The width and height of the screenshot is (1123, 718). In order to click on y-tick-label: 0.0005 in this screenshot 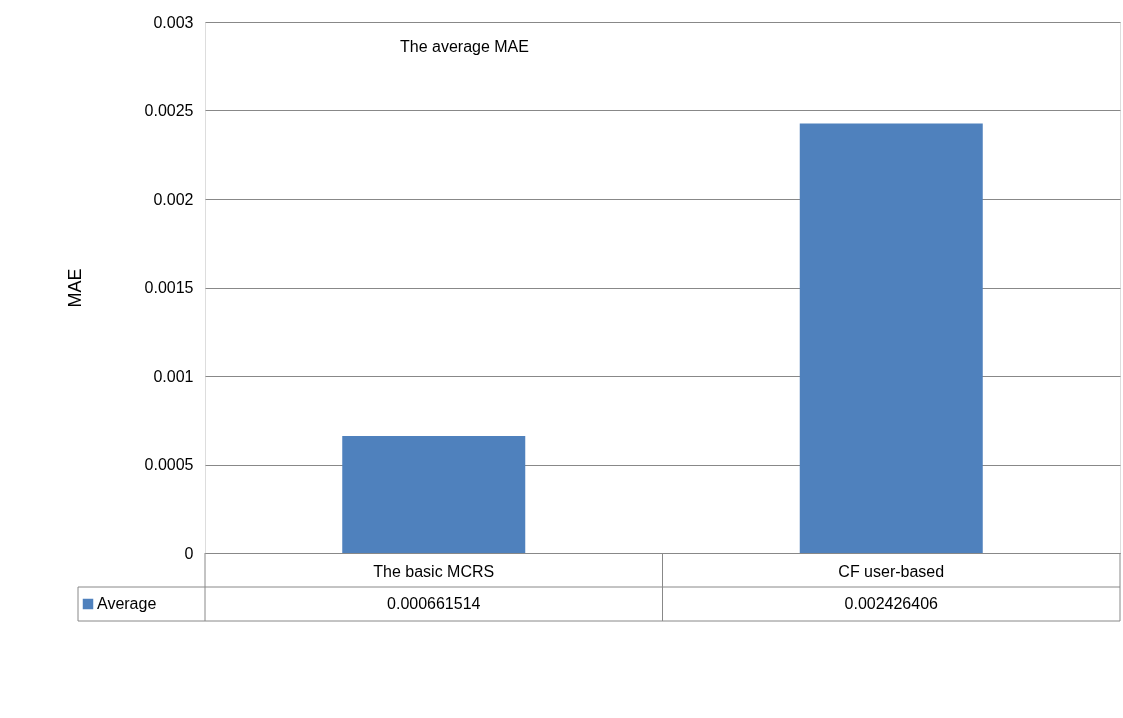, I will do `click(169, 464)`.